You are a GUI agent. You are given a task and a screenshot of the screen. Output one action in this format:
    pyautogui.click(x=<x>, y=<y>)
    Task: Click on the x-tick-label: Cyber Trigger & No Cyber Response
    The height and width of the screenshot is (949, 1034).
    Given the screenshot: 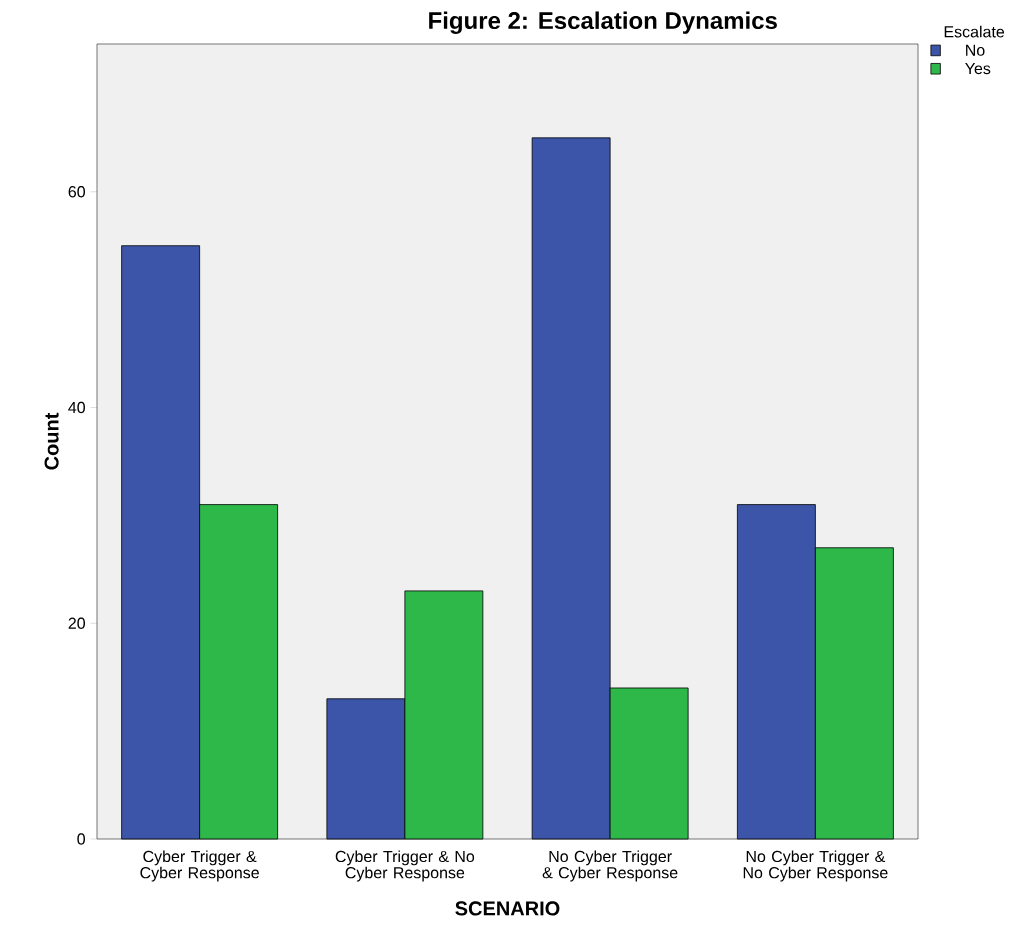 What is the action you would take?
    pyautogui.click(x=405, y=866)
    